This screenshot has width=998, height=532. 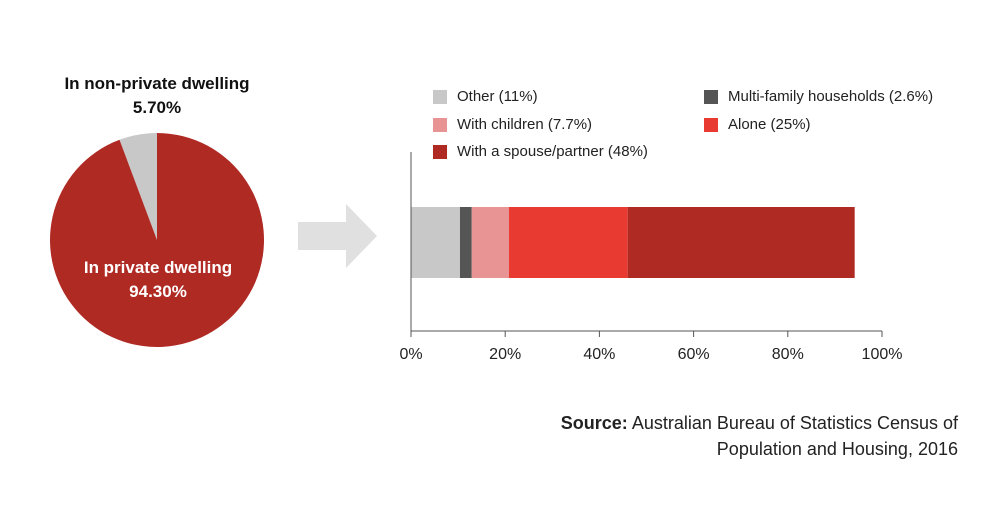 What do you see at coordinates (882, 354) in the screenshot?
I see `x-tick-label-5: 100%` at bounding box center [882, 354].